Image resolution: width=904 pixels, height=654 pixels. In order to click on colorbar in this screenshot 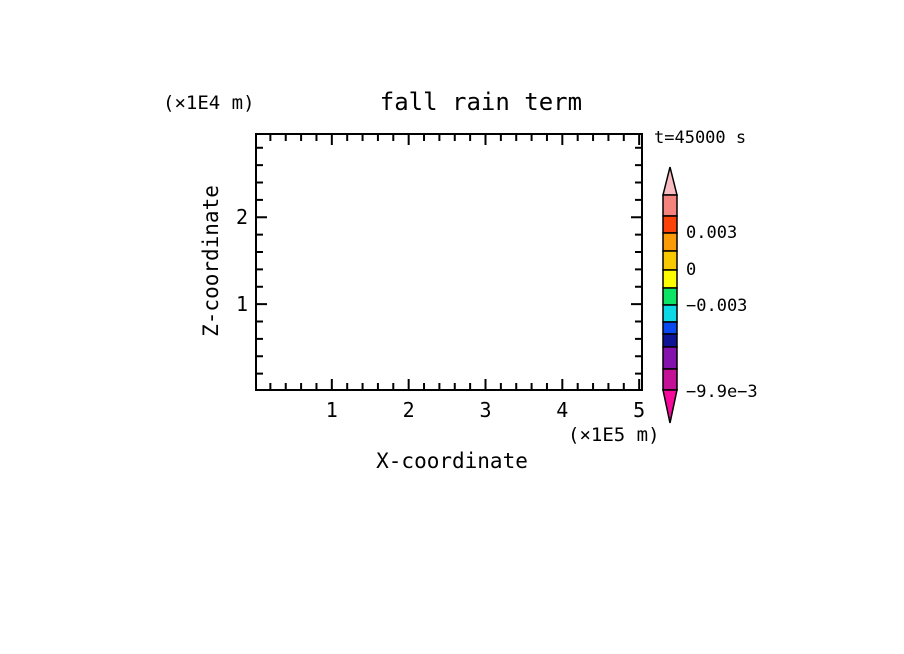, I will do `click(670, 295)`.